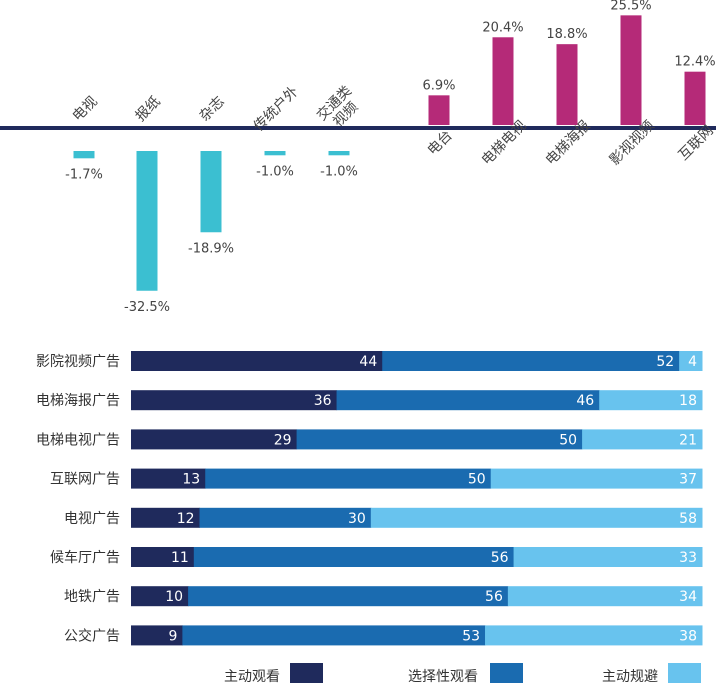 This screenshot has width=716, height=689. Describe the element at coordinates (585, 401) in the screenshot. I see `segment-label-2-2: 46` at that location.